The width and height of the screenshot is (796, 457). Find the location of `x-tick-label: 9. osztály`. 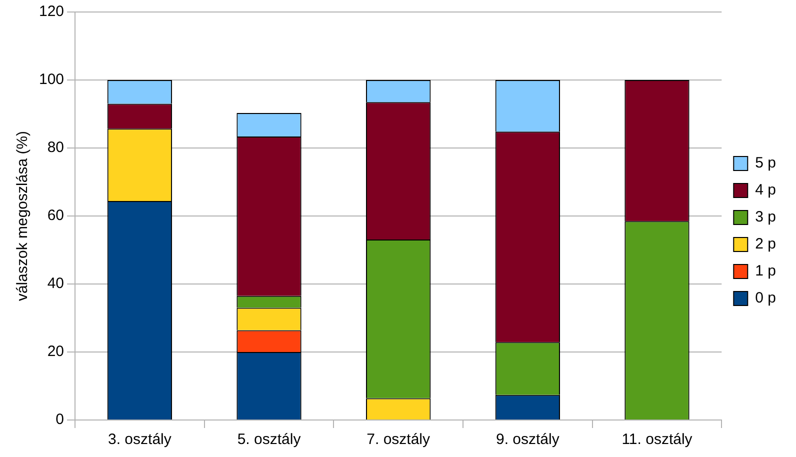

x-tick-label: 9. osztály is located at coordinates (528, 439).